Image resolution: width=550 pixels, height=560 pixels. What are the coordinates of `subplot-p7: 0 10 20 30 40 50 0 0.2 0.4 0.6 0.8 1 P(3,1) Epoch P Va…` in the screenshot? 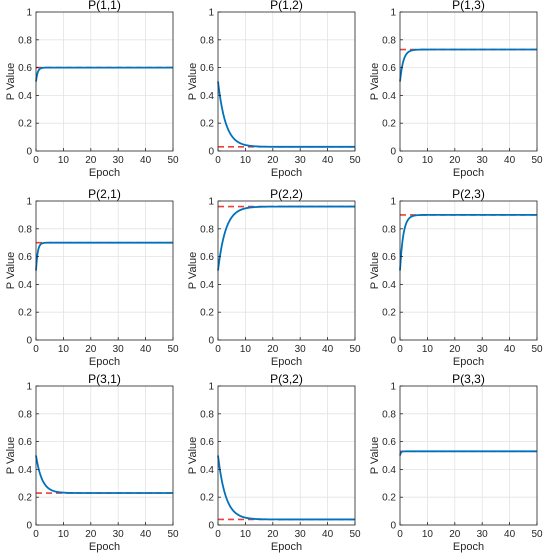 It's located at (92, 462).